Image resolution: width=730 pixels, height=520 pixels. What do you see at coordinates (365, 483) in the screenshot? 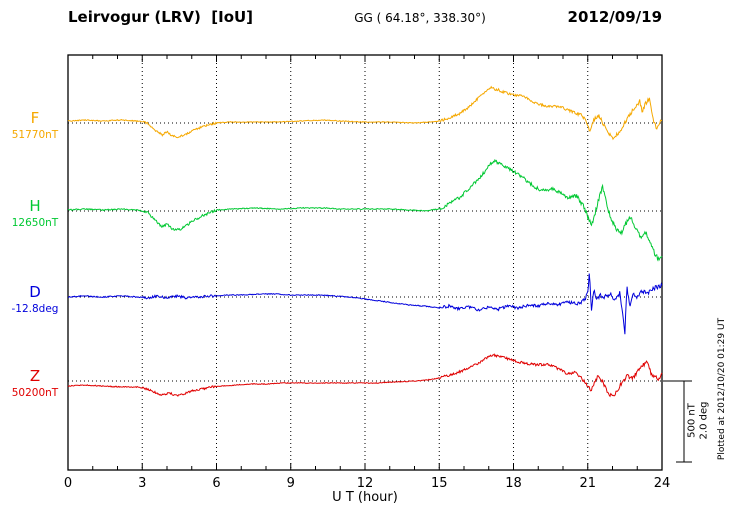
I see `x-tick-label: 12` at bounding box center [365, 483].